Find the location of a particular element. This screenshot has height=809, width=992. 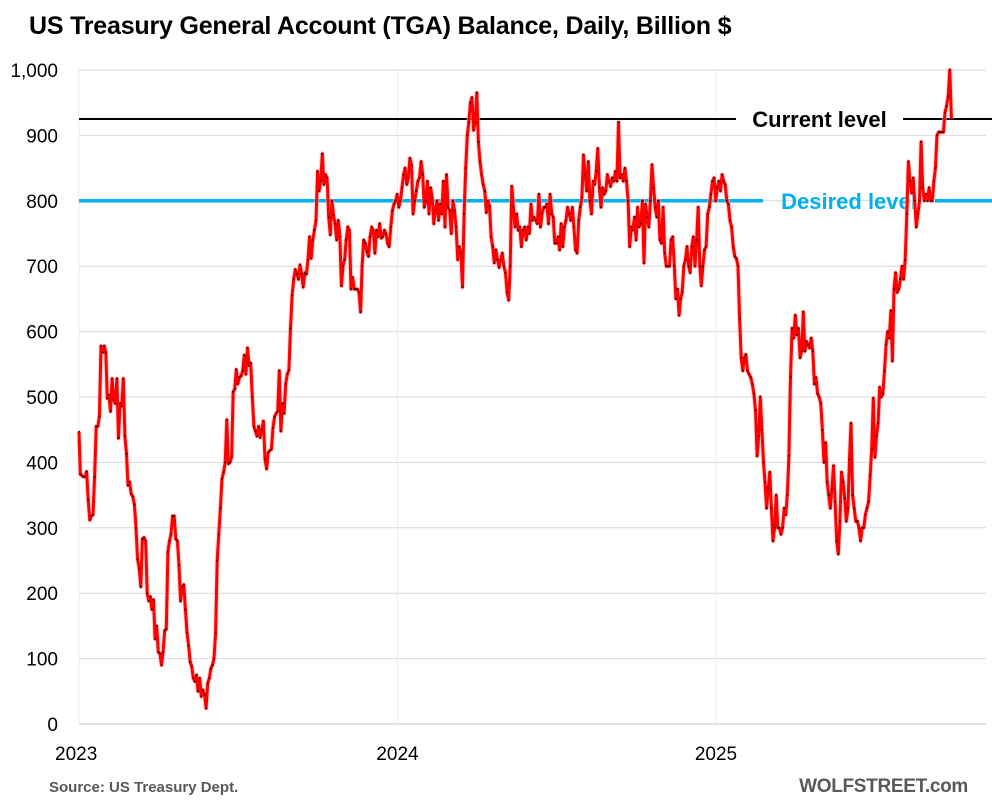

x-tick-label: 2024 is located at coordinates (397, 754).